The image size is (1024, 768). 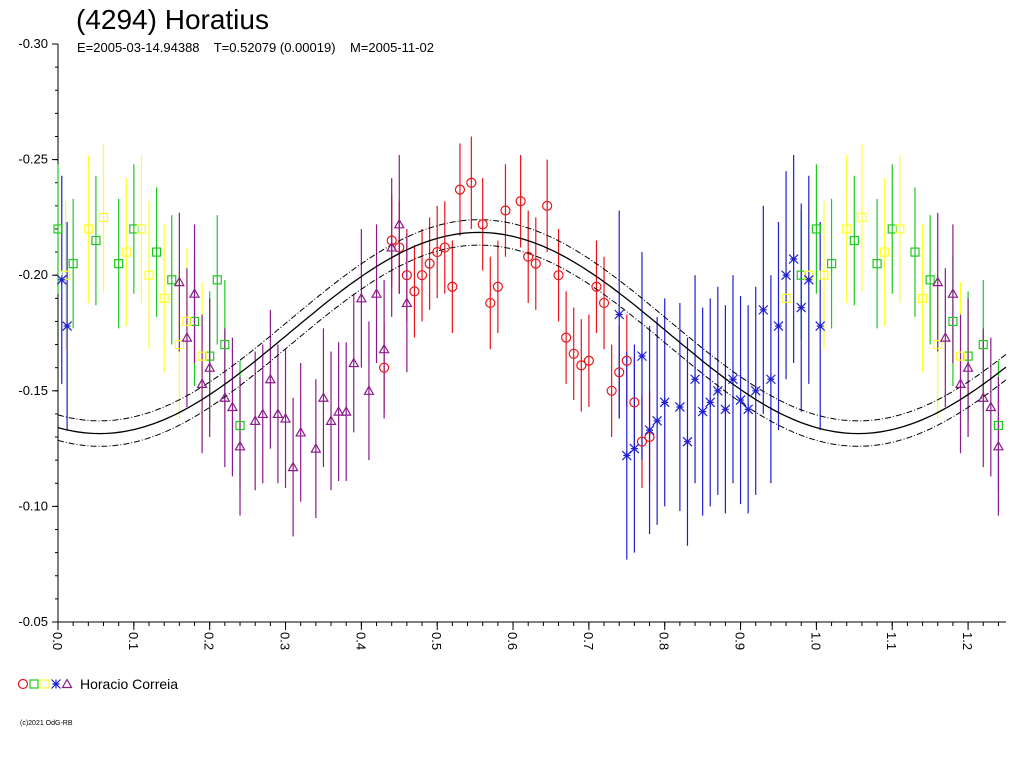 What do you see at coordinates (33, 274) in the screenshot?
I see `y-tick-label: -0.20` at bounding box center [33, 274].